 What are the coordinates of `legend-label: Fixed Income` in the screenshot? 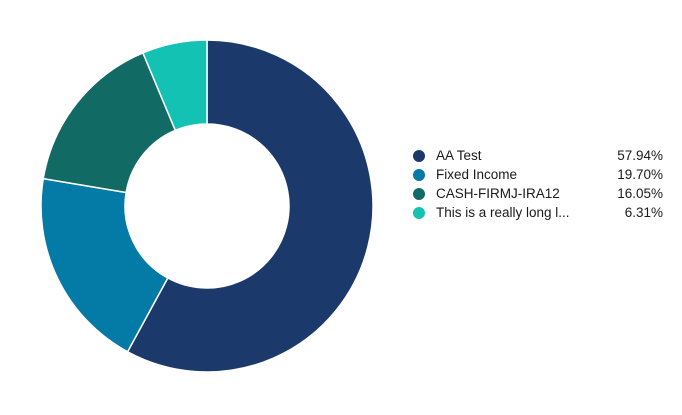 It's located at (477, 174).